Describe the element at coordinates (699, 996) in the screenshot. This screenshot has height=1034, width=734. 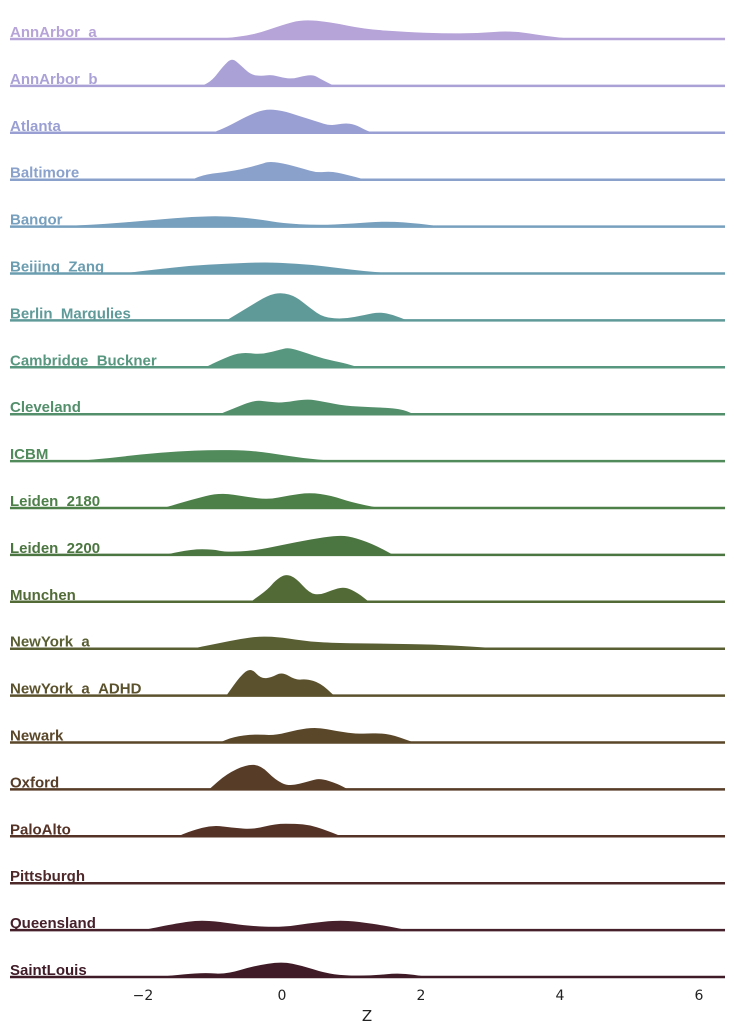
I see `x-tick-label: 6` at that location.